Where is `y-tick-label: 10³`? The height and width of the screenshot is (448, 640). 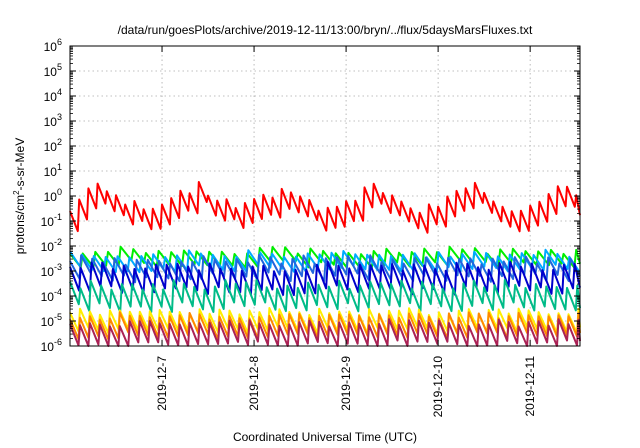
y-tick-label: 10³ is located at coordinates (53, 120).